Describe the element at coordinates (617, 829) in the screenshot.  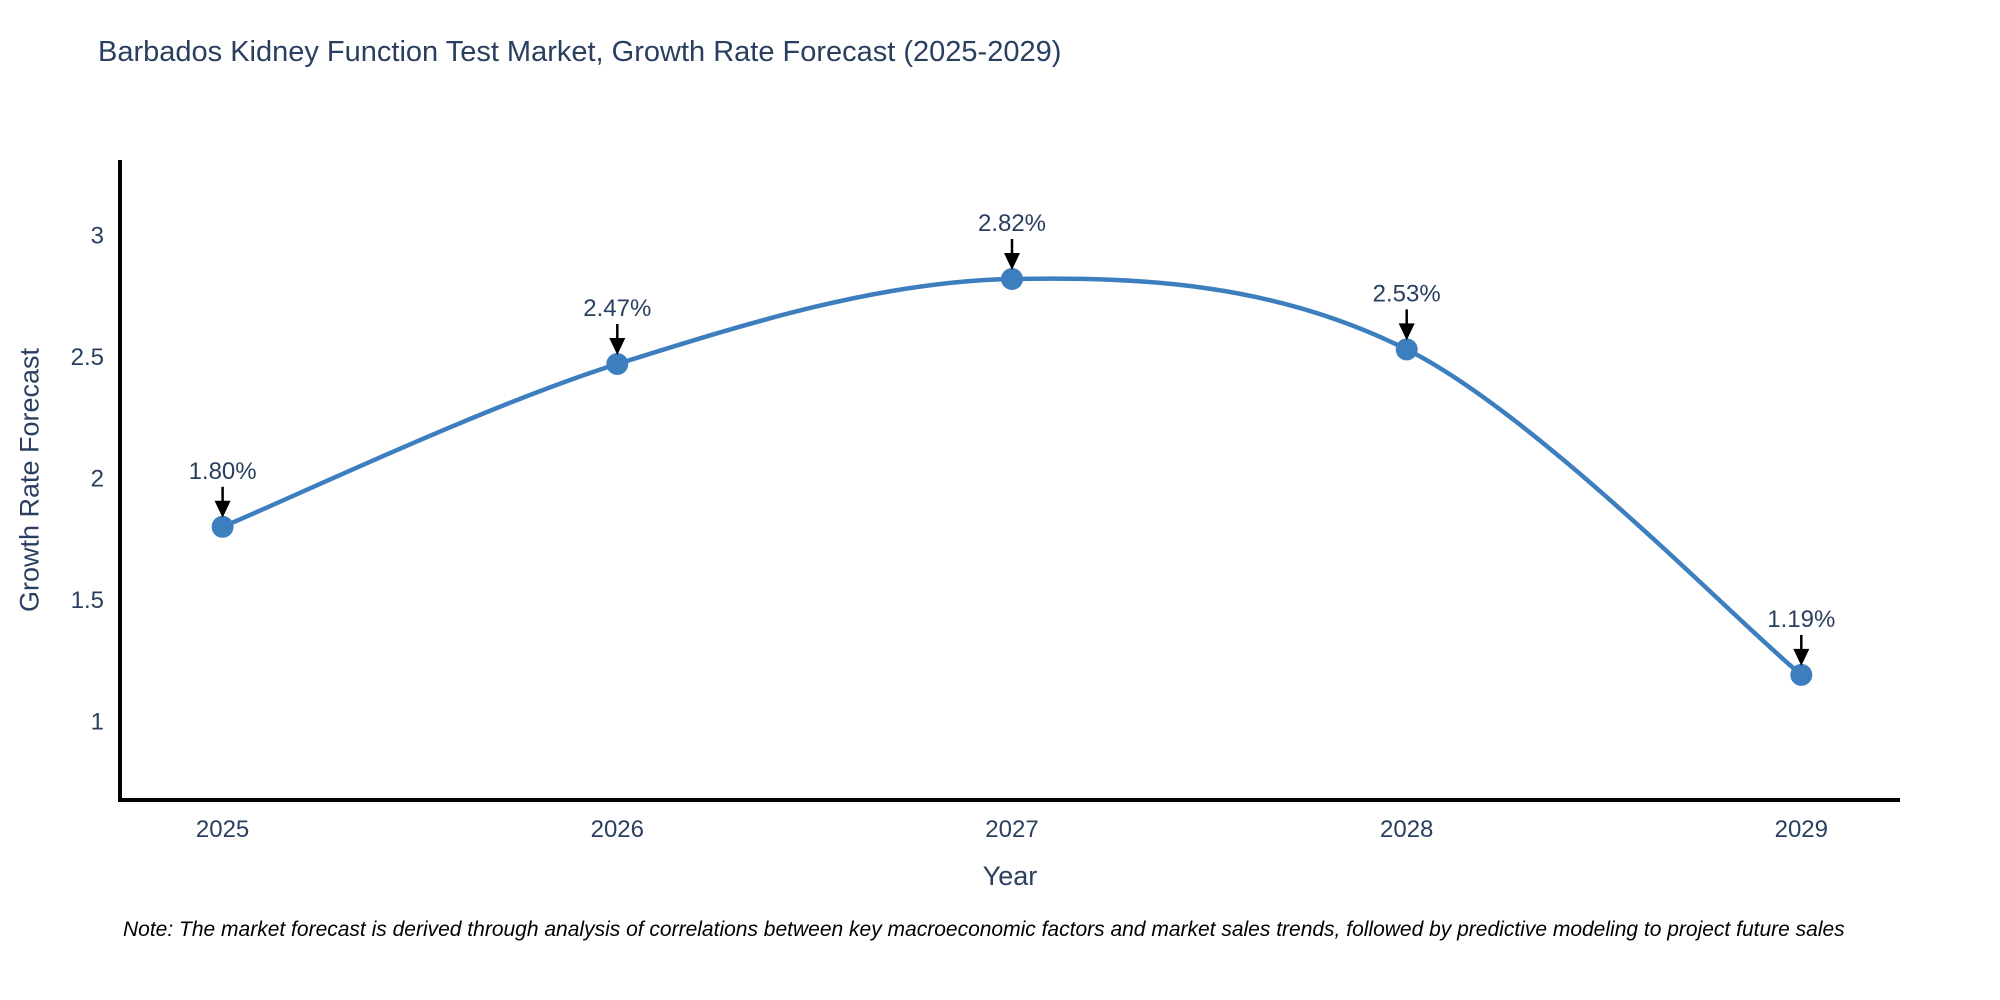
I see `x-tick-label: 2026` at that location.